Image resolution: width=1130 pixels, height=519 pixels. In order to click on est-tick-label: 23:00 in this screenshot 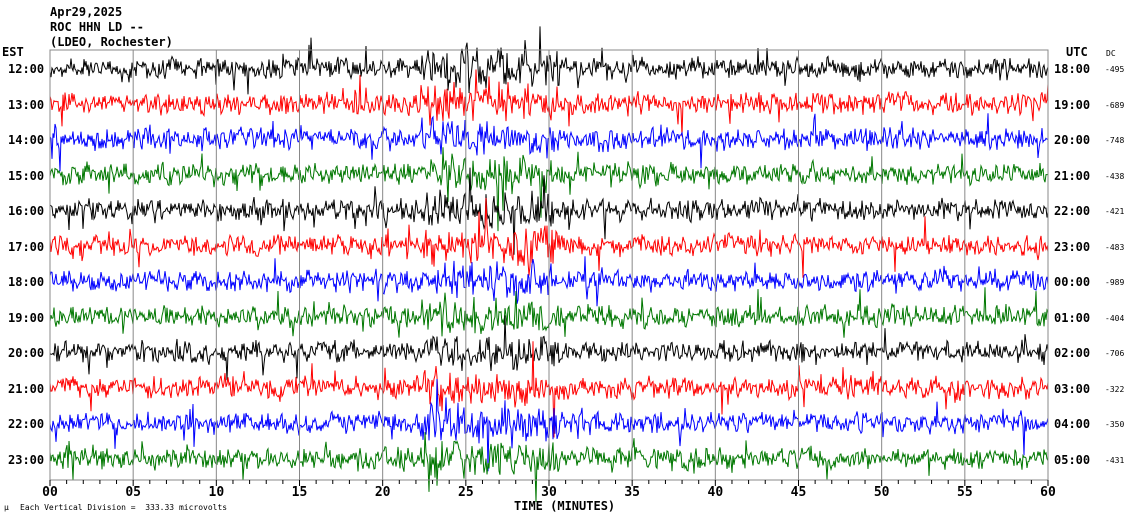, I will do `click(26, 459)`.